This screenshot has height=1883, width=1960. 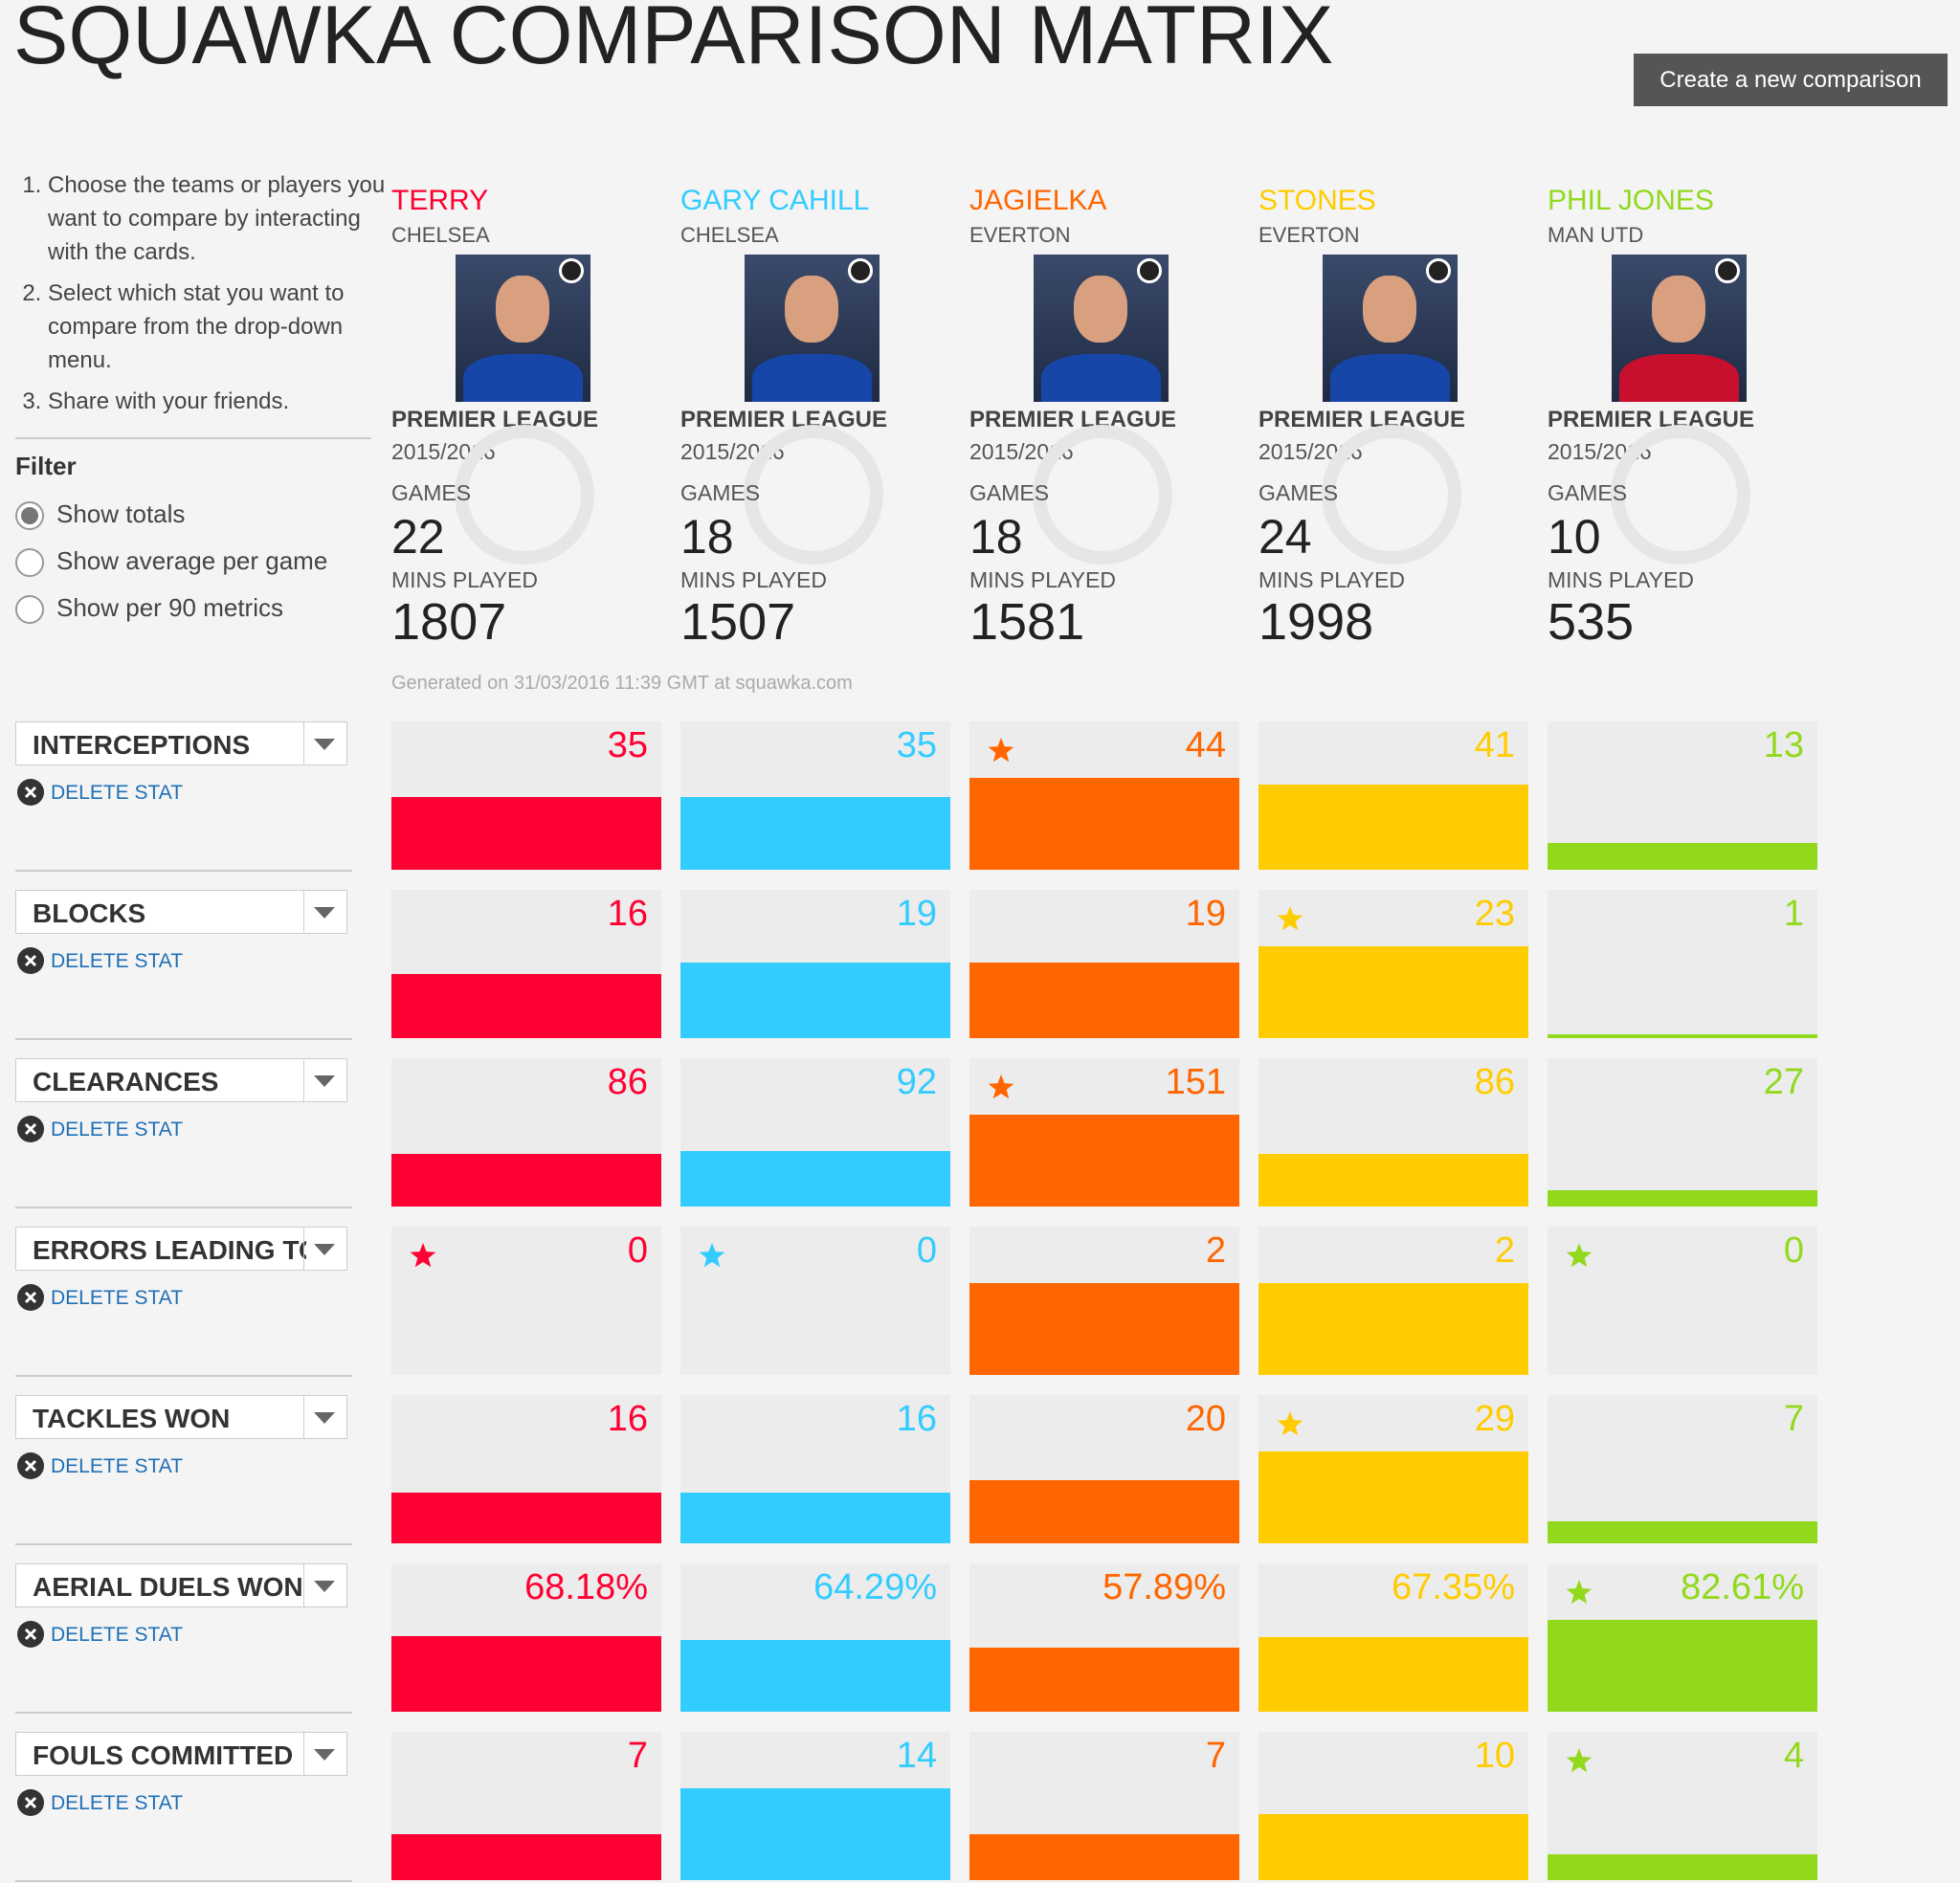 I want to click on radio-label: Show totals, so click(x=121, y=513).